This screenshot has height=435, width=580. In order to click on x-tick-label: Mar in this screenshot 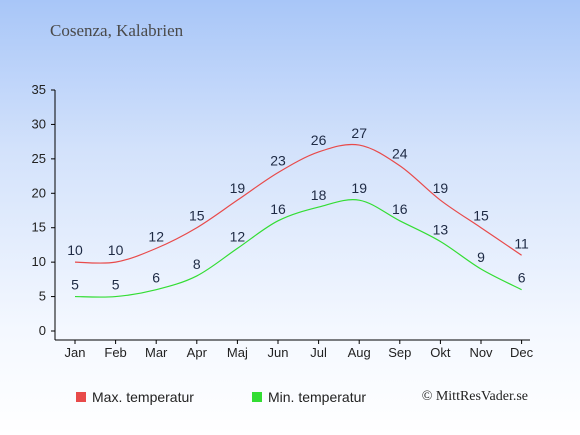, I will do `click(156, 352)`.